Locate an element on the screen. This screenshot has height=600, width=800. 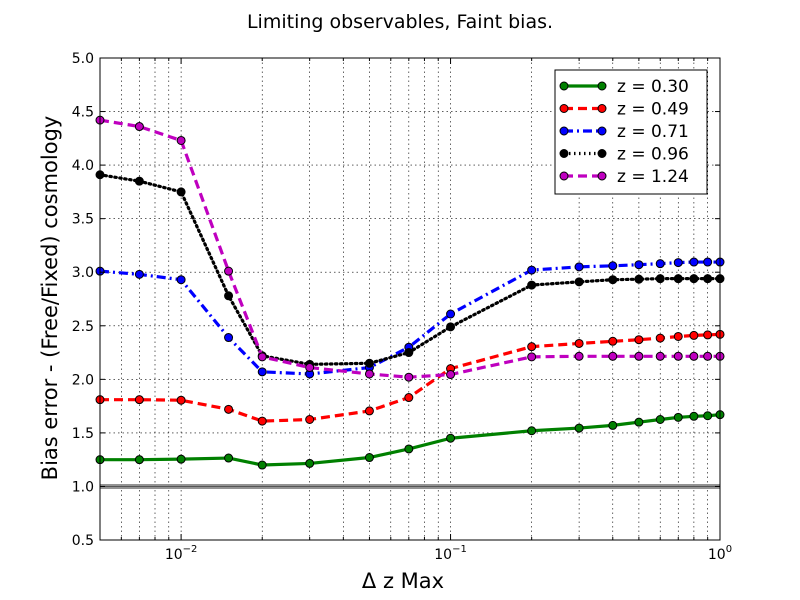
y-tick-label: 2.5 is located at coordinates (83, 327).